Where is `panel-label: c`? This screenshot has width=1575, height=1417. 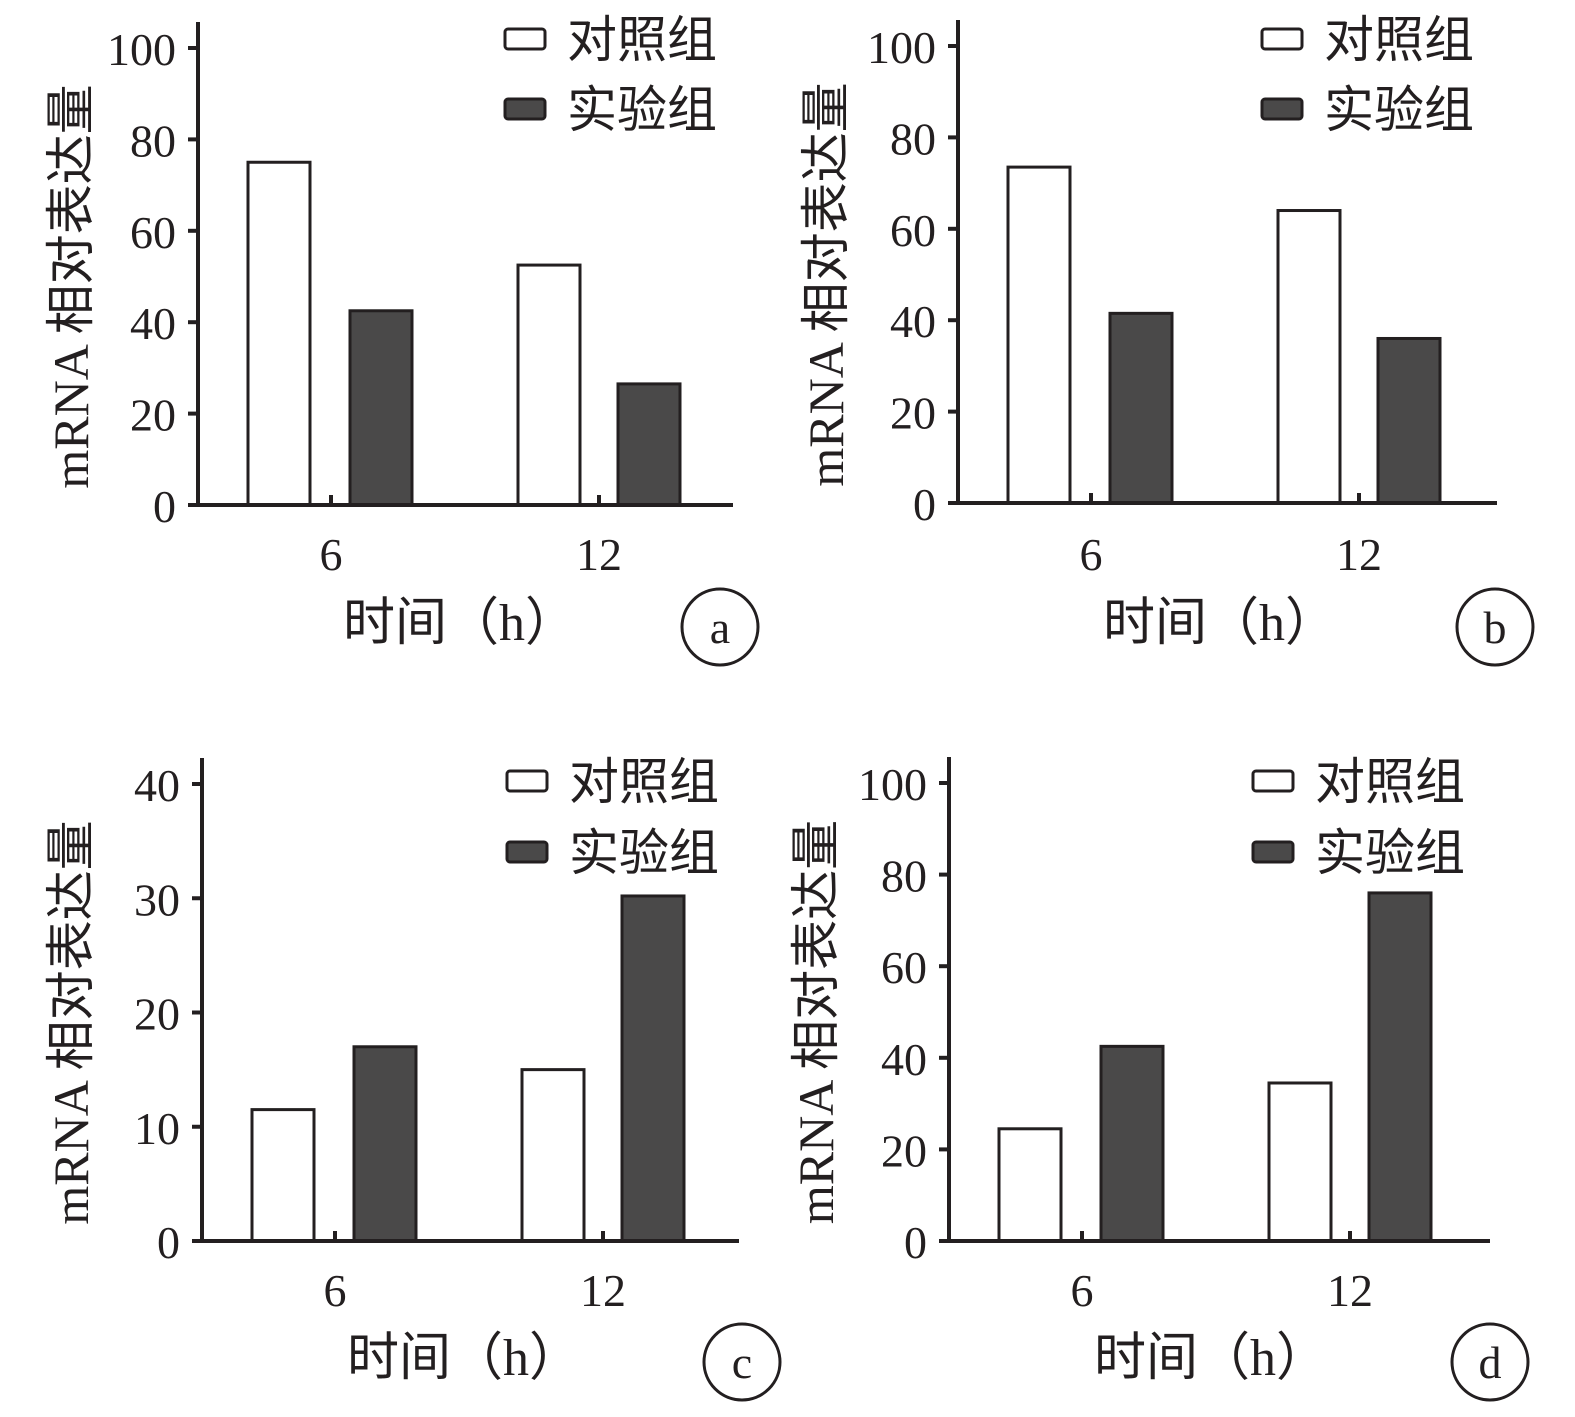 panel-label: c is located at coordinates (742, 1362).